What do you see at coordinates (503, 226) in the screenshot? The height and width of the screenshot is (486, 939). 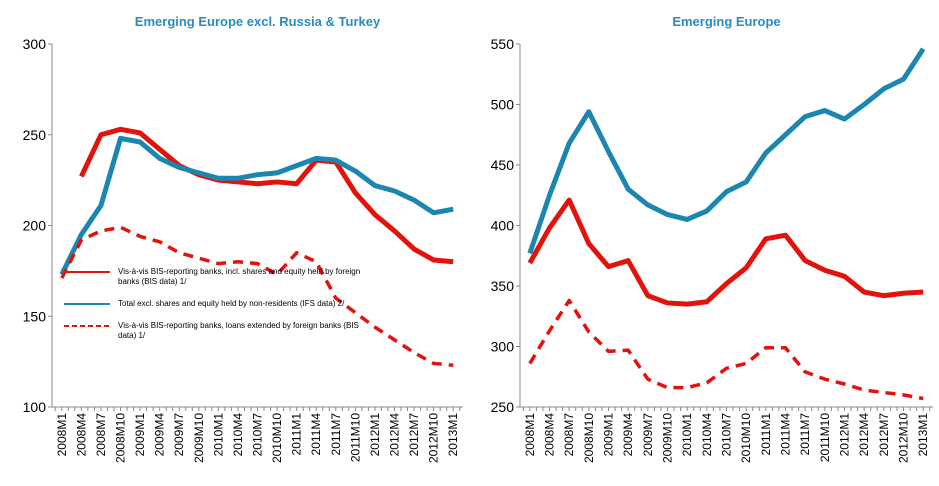 I see `y-tick-label: 400` at bounding box center [503, 226].